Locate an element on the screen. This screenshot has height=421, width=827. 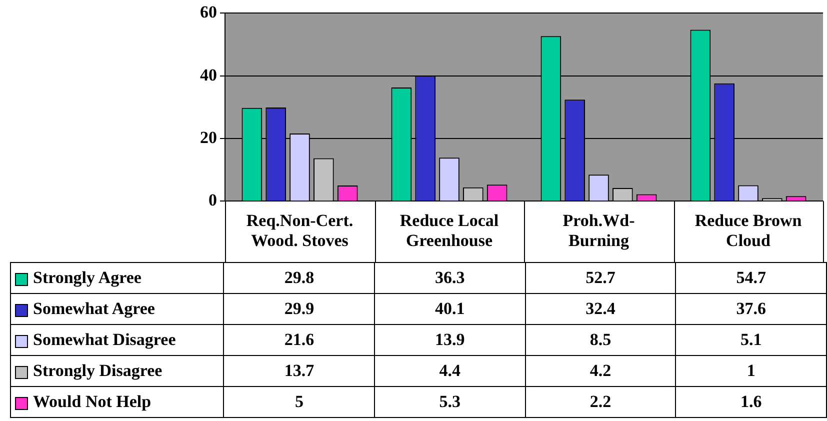
data-label: 37.6 is located at coordinates (751, 309).